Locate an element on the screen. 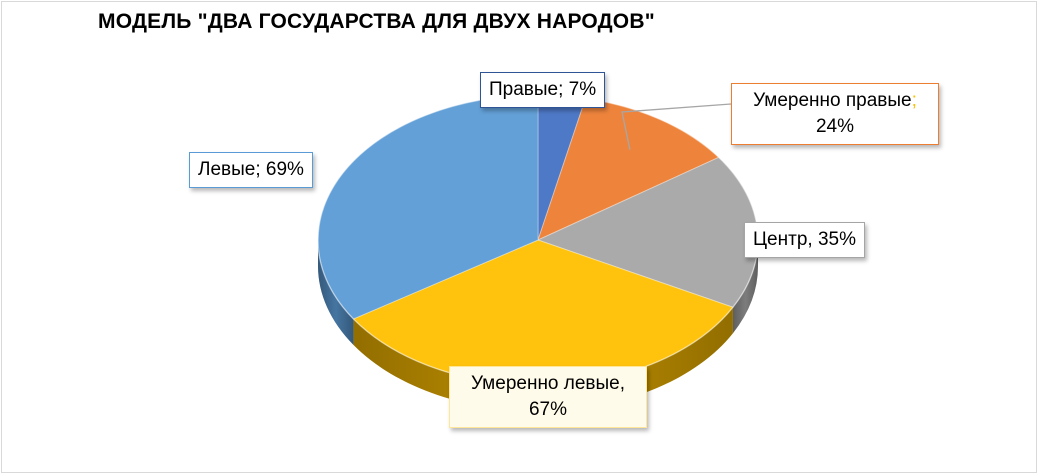 Image resolution: width=1040 pixels, height=476 pixels. data-label-centr: Центр, 35% is located at coordinates (804, 240).